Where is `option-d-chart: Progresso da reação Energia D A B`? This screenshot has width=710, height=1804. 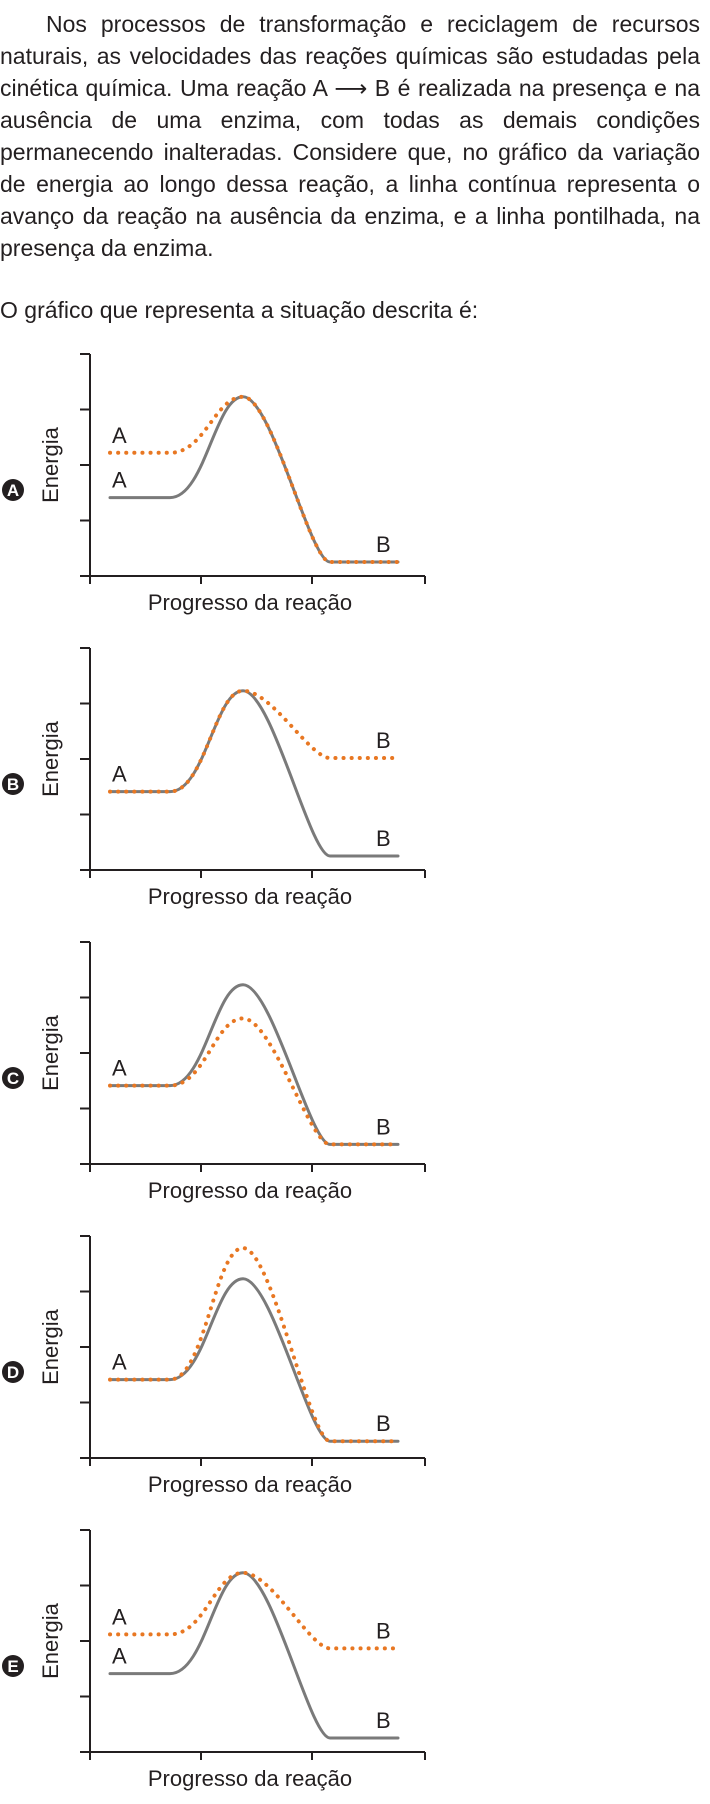
option-d-chart: Progresso da reação Energia D A B is located at coordinates (225, 1365).